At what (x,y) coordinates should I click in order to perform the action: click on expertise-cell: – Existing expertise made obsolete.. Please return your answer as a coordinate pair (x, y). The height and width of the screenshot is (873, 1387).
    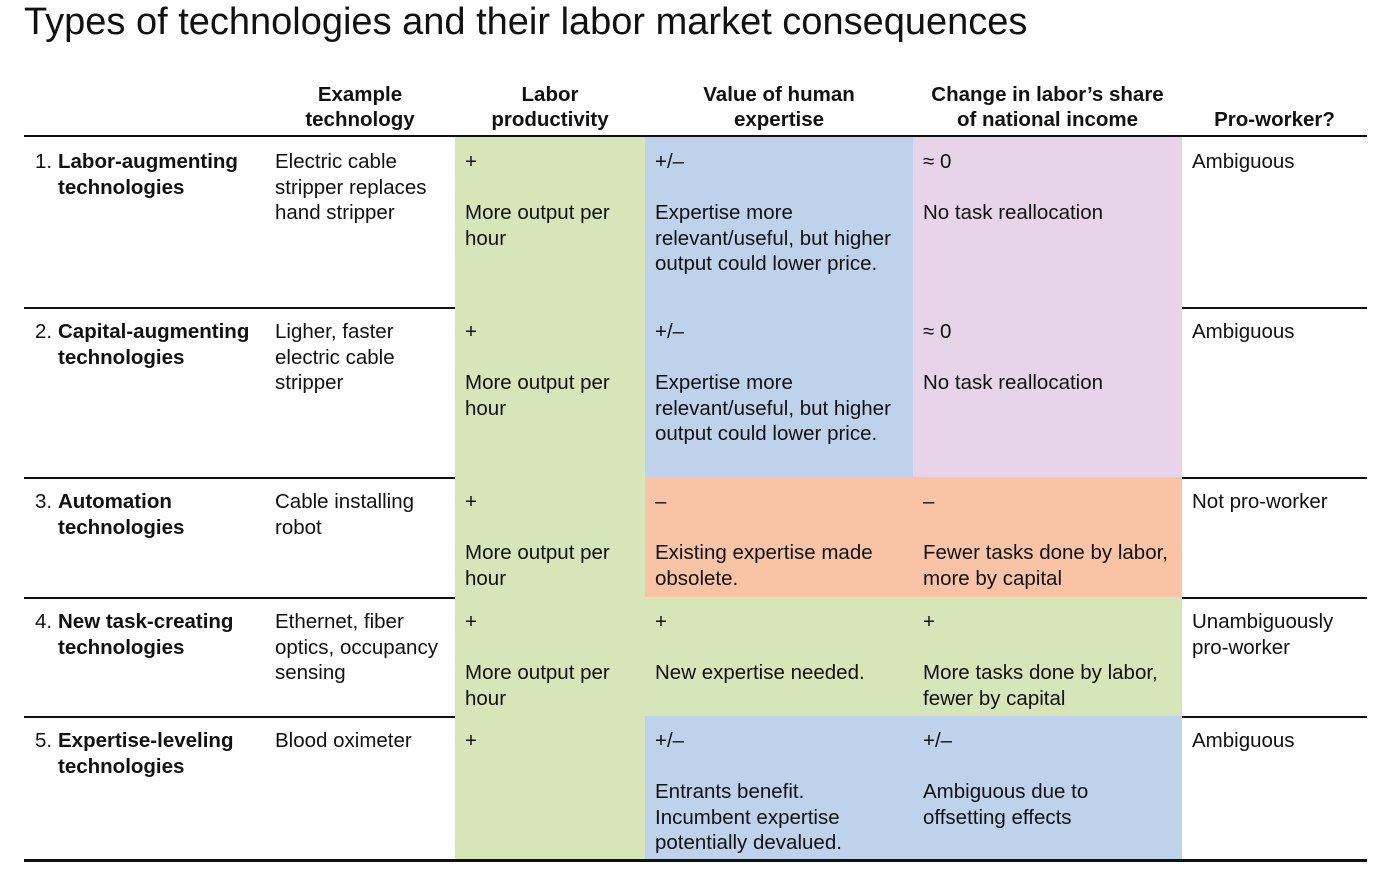
    Looking at the image, I should click on (779, 537).